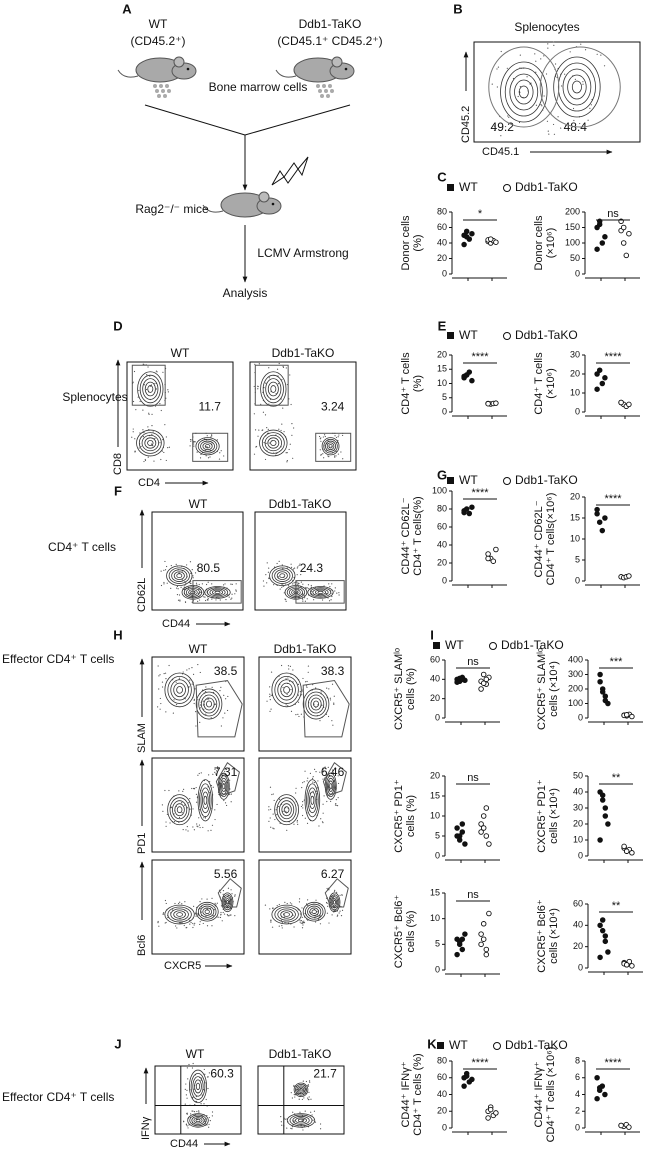 The image size is (650, 1151). Describe the element at coordinates (577, 1077) in the screenshot. I see `y-tick-label: 6` at that location.